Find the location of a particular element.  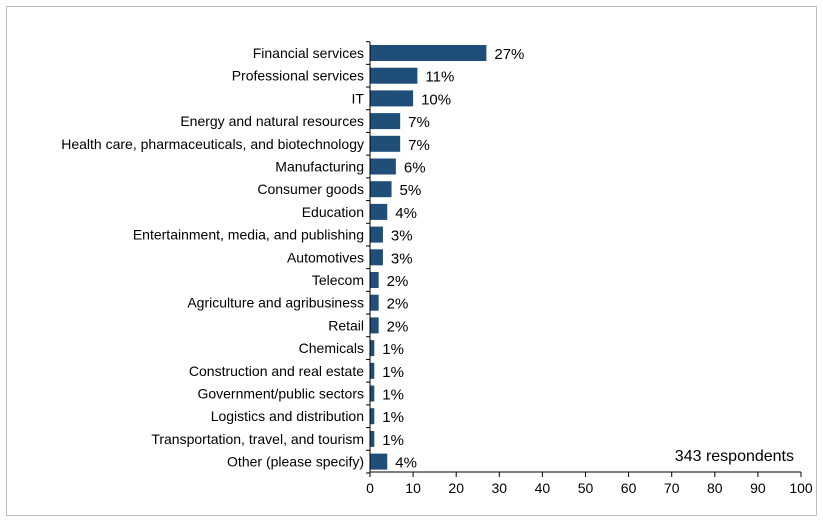

x-tick-label: 90 is located at coordinates (758, 488).